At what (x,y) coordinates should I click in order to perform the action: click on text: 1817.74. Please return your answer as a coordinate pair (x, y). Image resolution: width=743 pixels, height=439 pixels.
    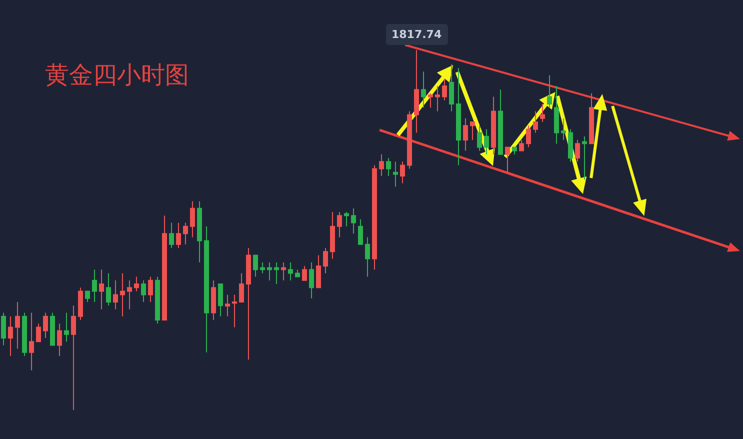
    Looking at the image, I should click on (417, 34).